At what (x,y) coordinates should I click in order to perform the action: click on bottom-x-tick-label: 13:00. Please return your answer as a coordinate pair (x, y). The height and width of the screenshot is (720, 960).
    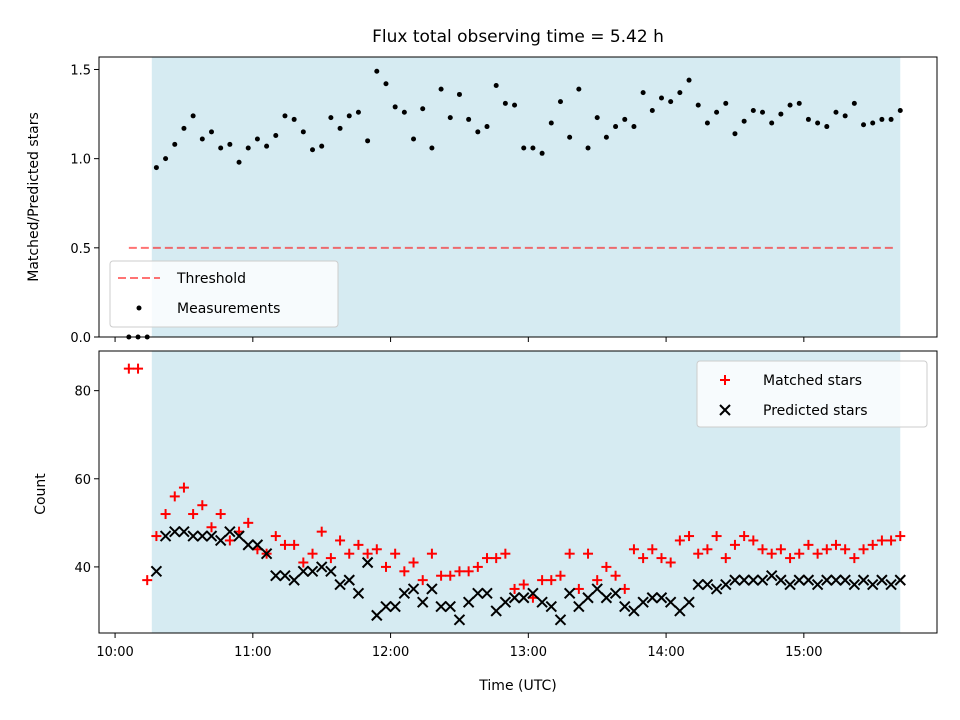
    Looking at the image, I should click on (528, 652).